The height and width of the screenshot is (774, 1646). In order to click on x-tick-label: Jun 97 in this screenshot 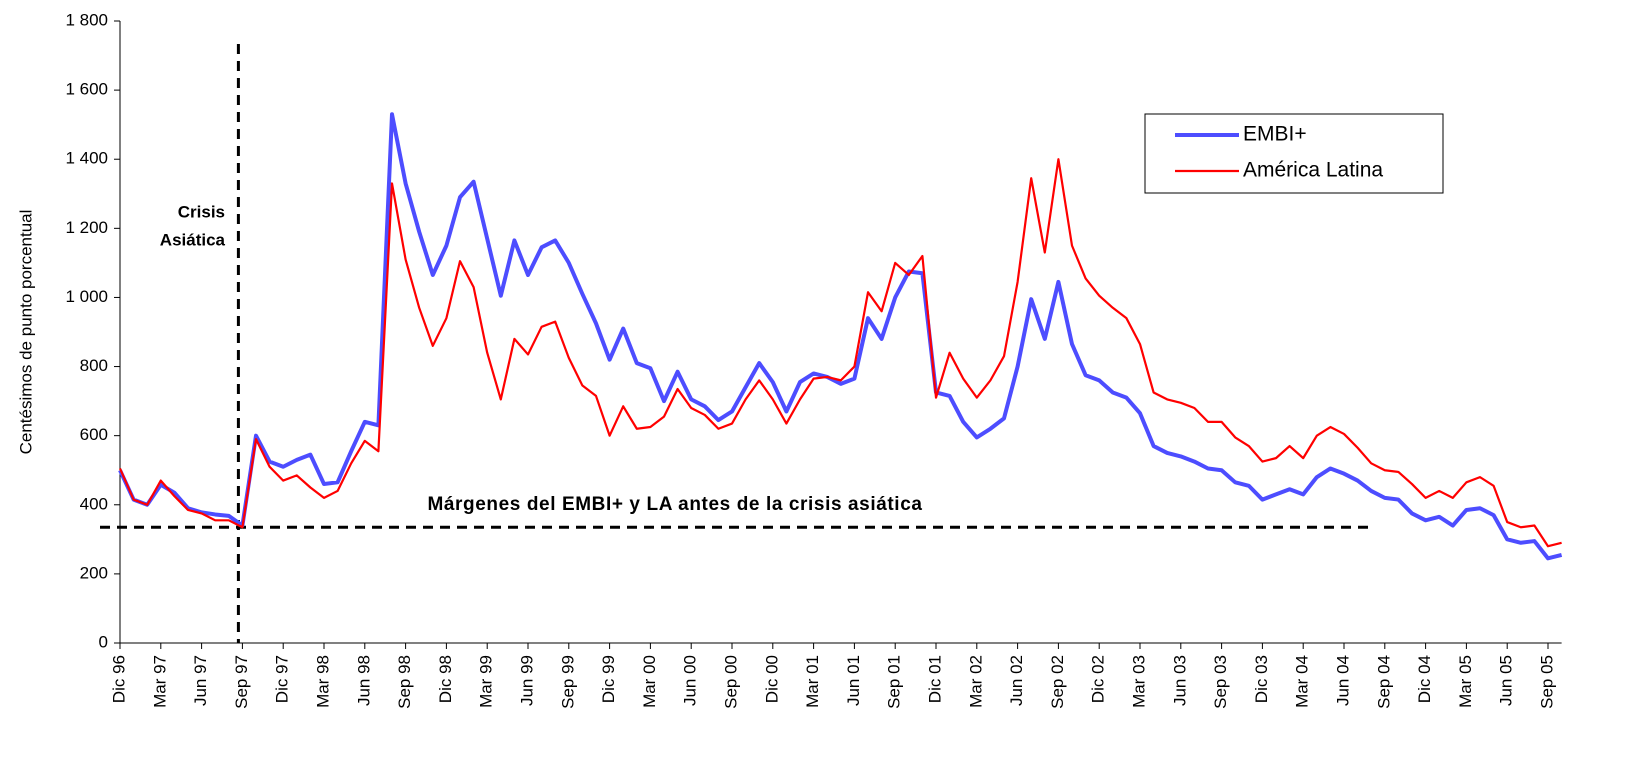, I will do `click(200, 680)`.